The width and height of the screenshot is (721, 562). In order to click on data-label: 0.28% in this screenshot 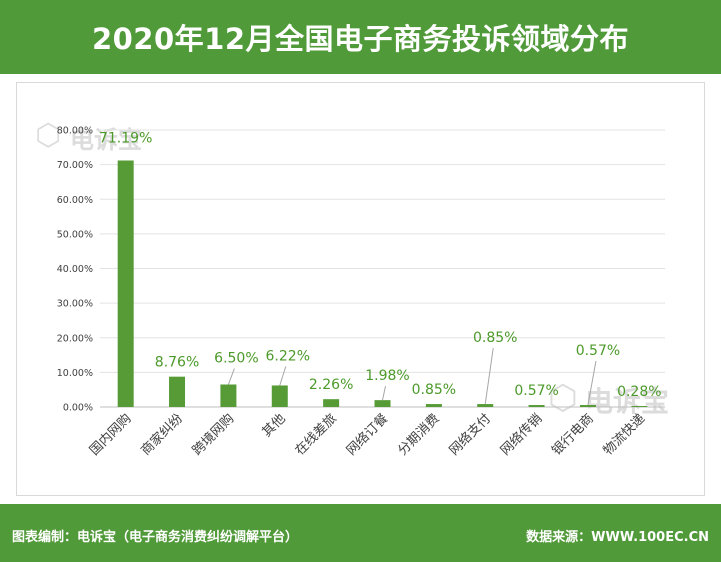, I will do `click(639, 392)`.